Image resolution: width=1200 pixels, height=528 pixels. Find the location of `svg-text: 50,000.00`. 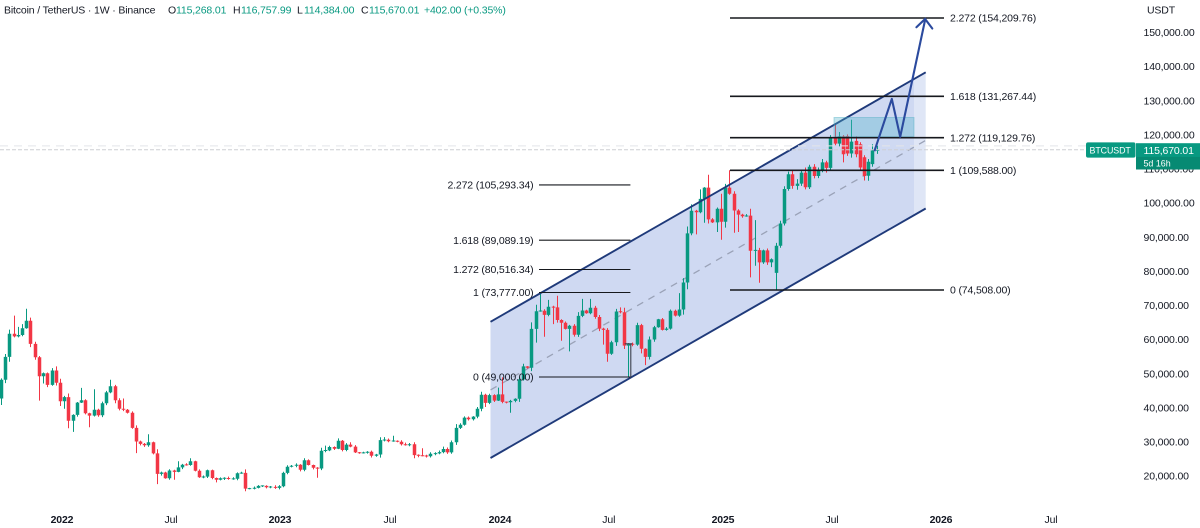

svg-text: 50,000.00 is located at coordinates (1167, 374).